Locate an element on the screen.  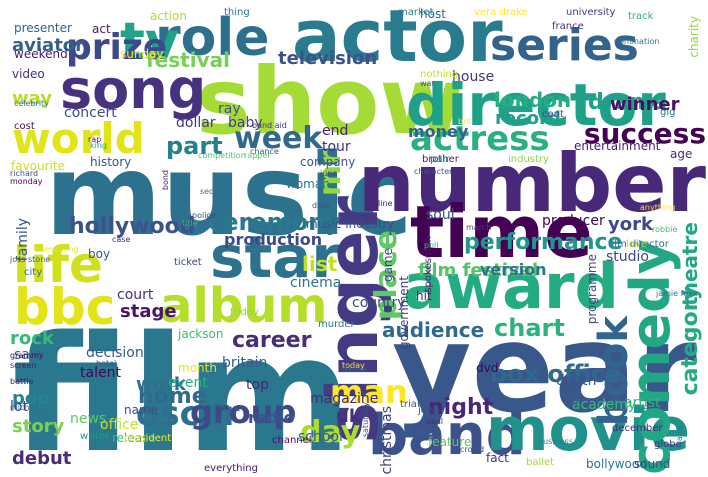
word-act: act is located at coordinates (101, 29).